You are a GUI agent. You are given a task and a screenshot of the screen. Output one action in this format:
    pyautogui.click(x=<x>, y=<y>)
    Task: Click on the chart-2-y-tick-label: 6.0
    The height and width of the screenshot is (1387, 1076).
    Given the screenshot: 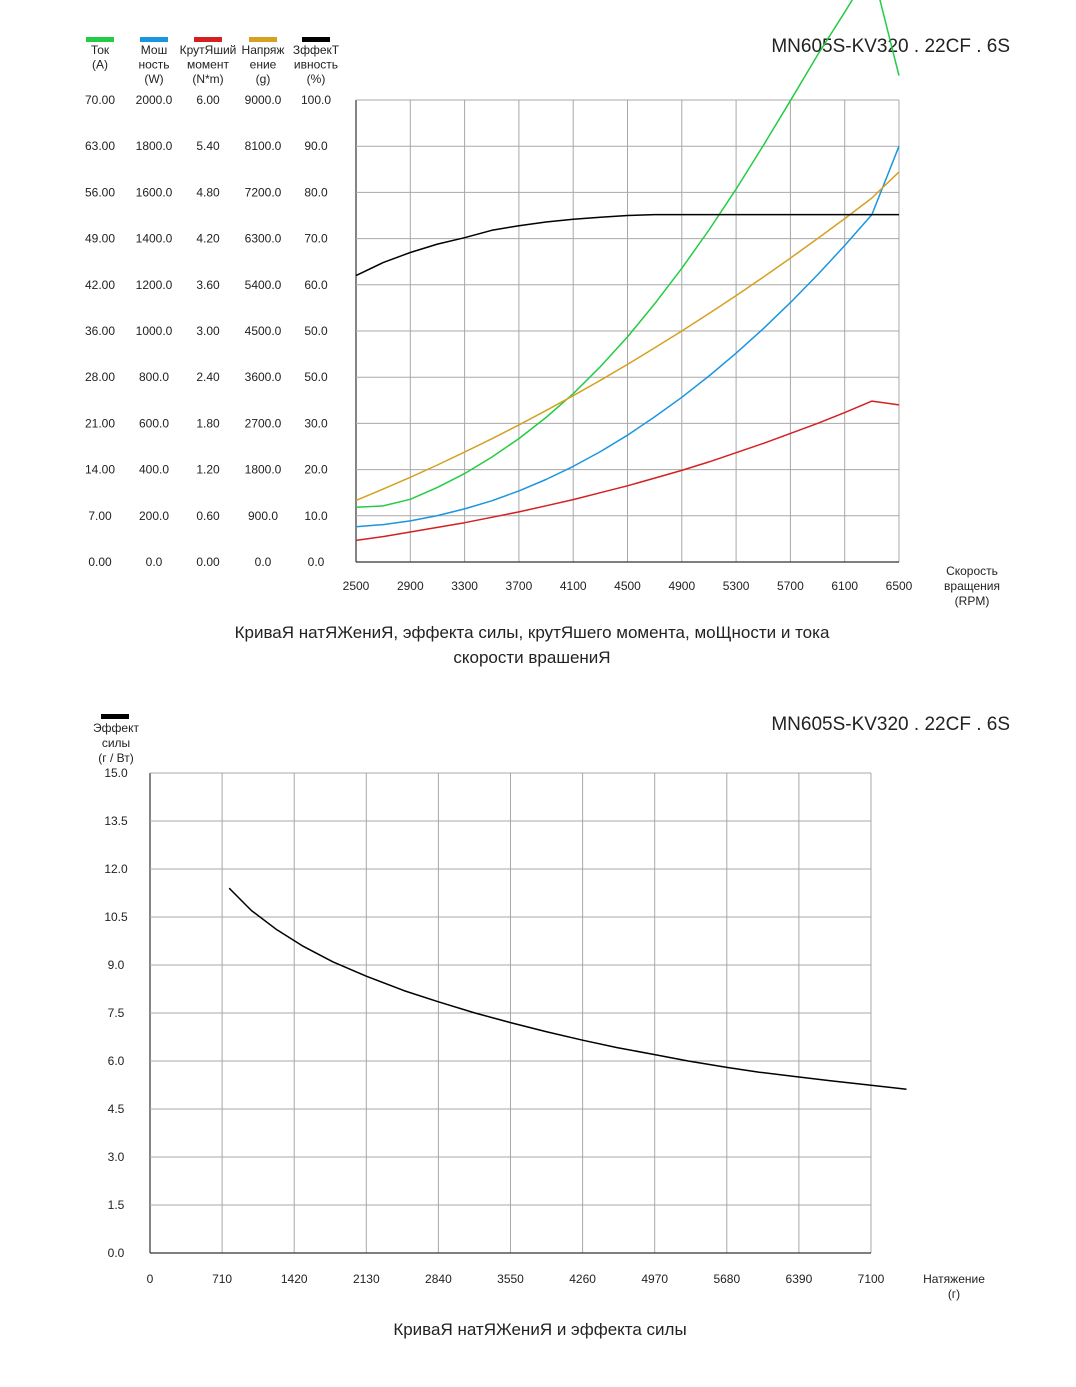 What is the action you would take?
    pyautogui.click(x=116, y=1061)
    